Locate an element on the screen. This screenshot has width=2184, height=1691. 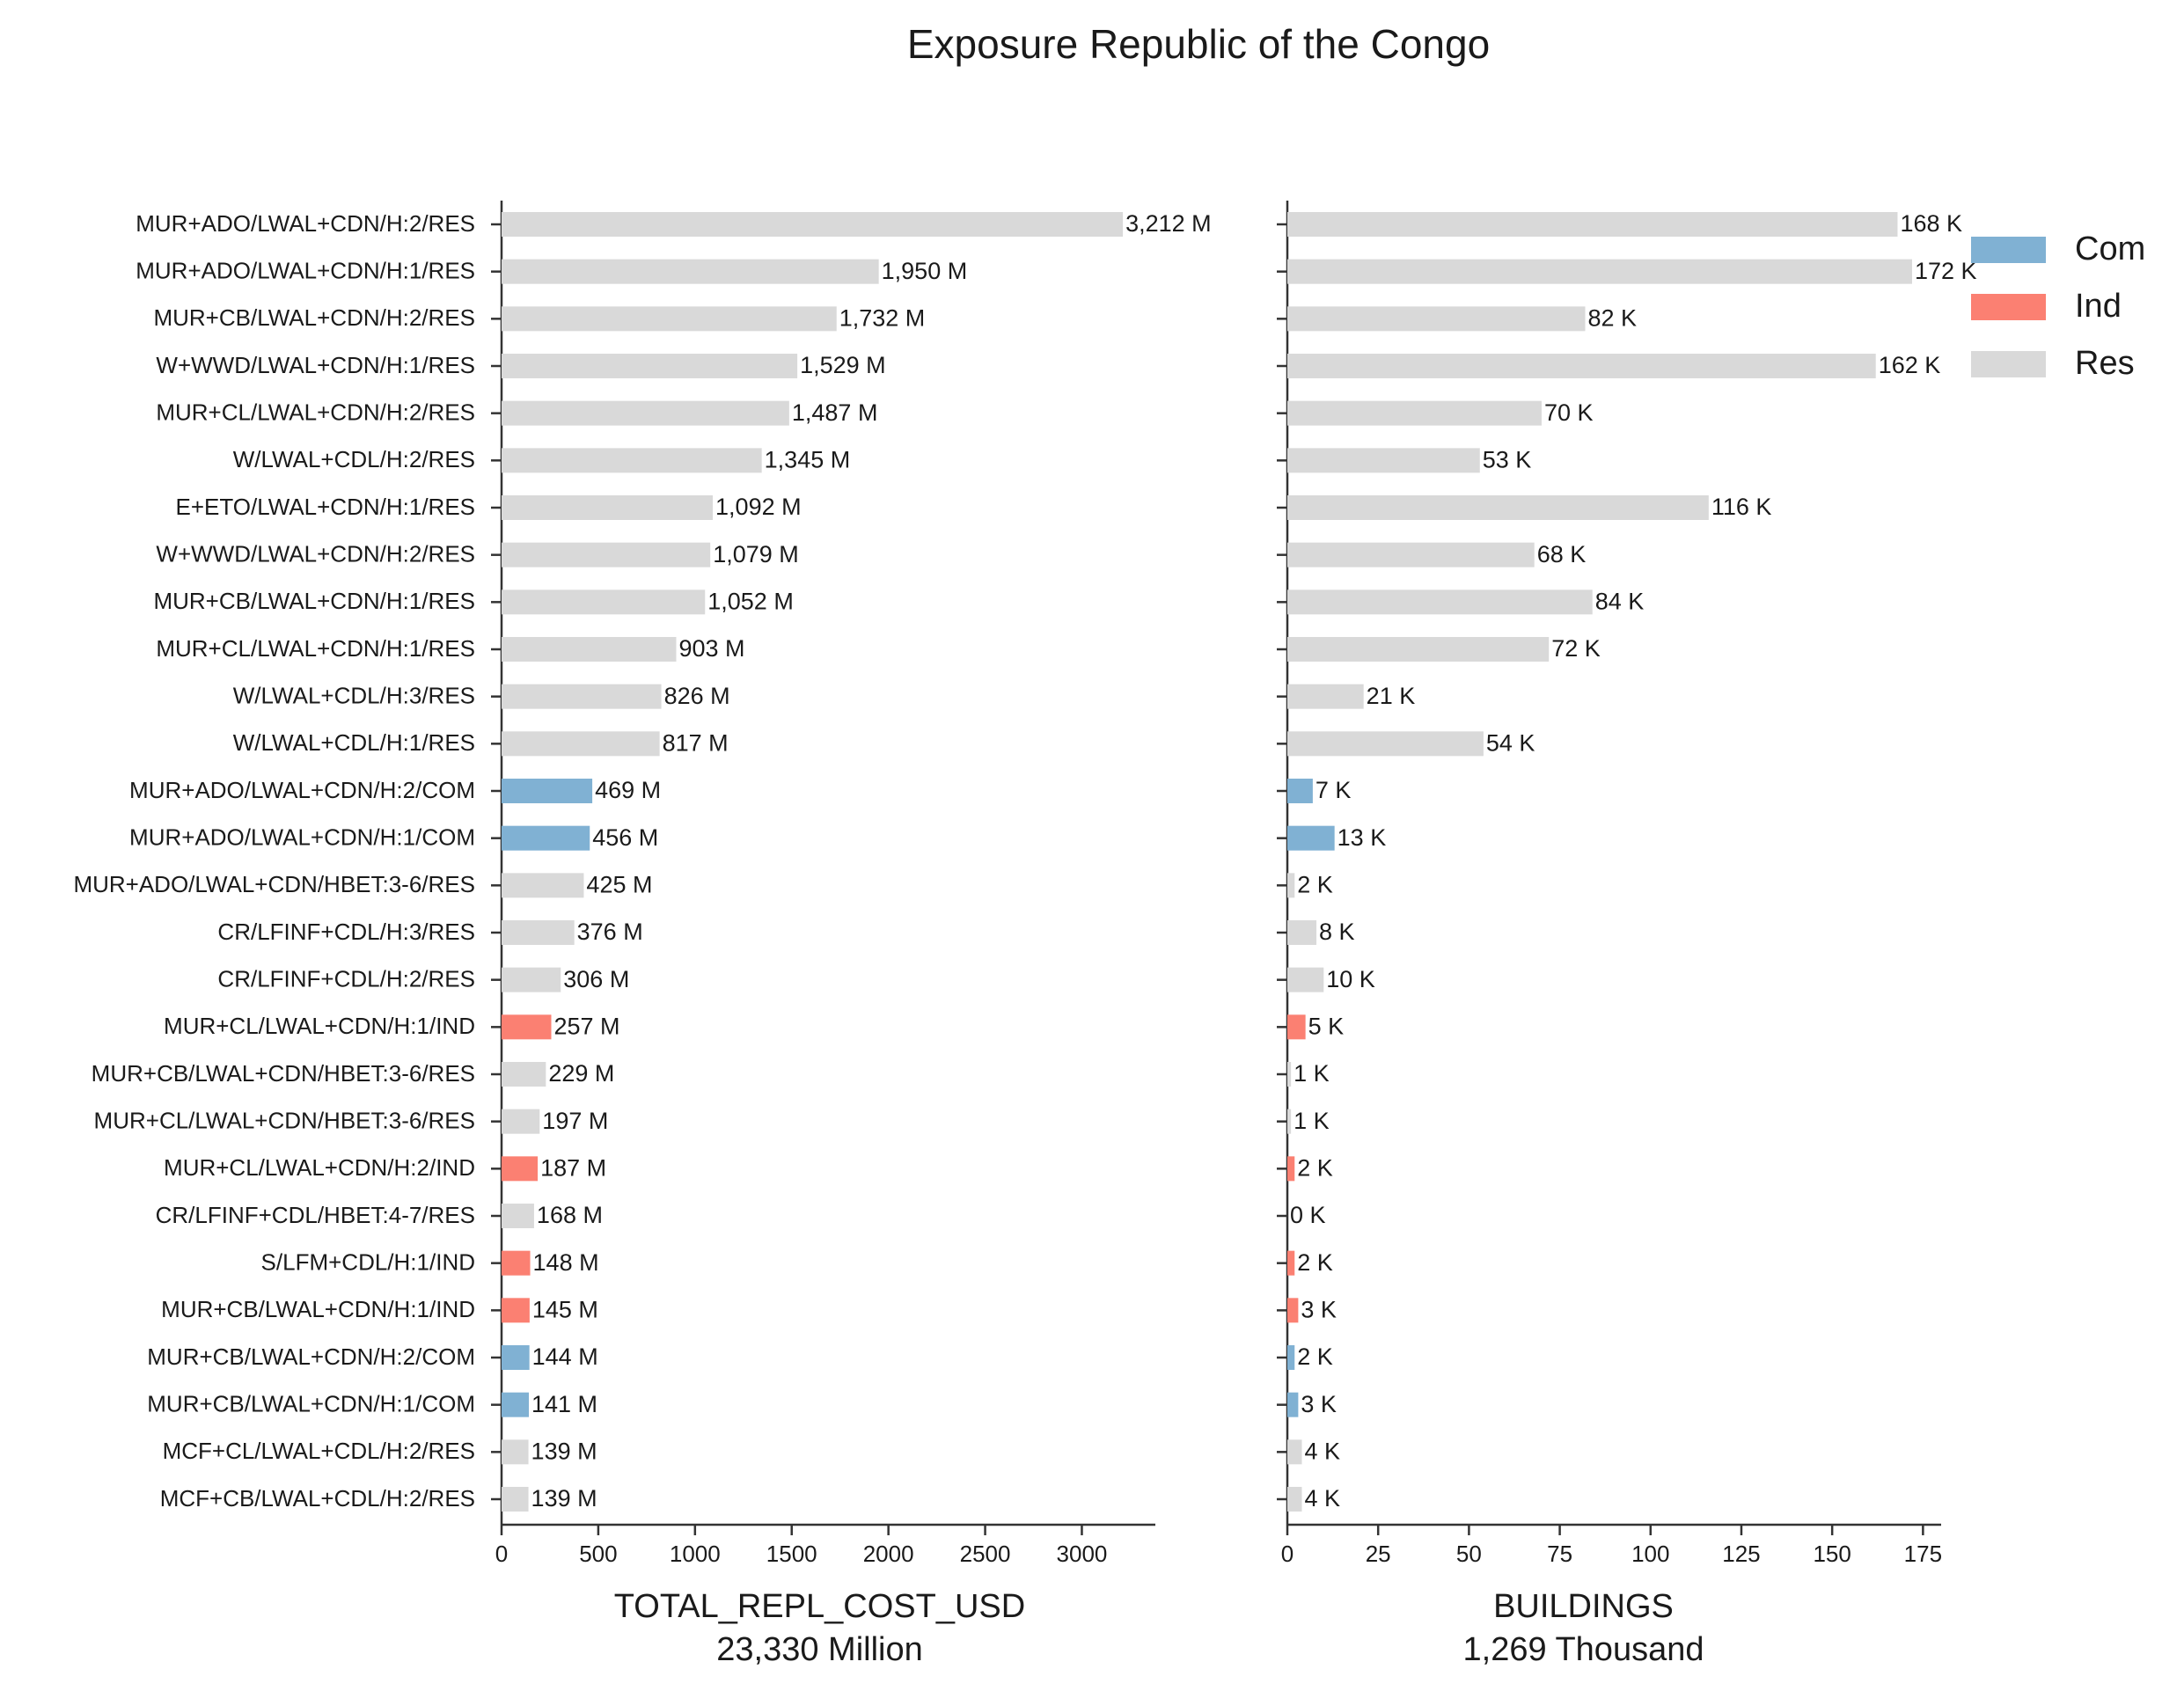
category-label: MUR+CL/LWAL+CDN/HBET:3-6/RES is located at coordinates (284, 1121).